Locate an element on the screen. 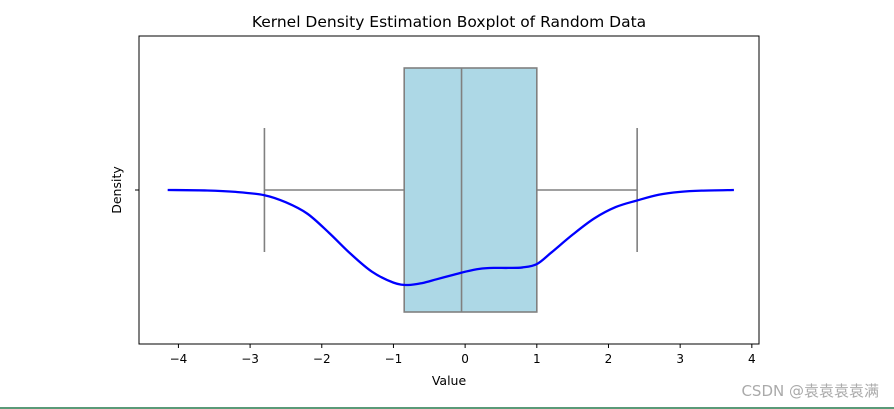  x-tick-label: −3 is located at coordinates (250, 359).